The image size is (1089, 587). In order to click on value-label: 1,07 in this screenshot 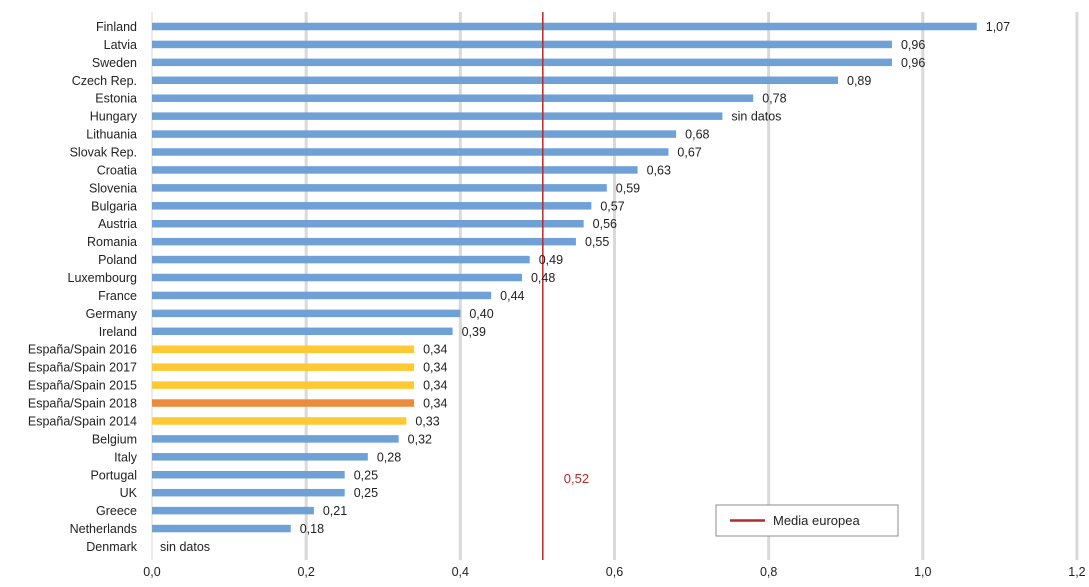, I will do `click(998, 27)`.